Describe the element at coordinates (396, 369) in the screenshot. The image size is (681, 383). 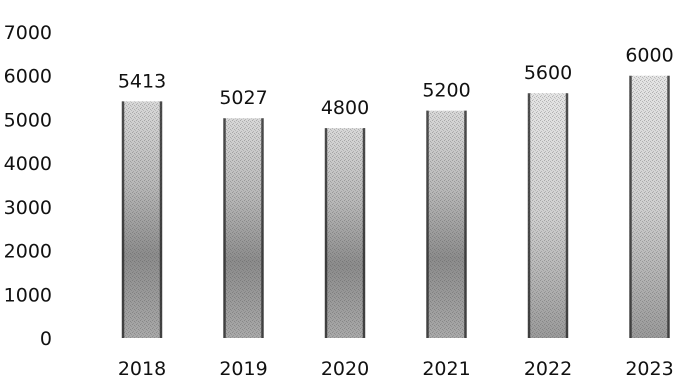
I see `x-axis: 2018 2019 2020 2021 2022 2023` at that location.